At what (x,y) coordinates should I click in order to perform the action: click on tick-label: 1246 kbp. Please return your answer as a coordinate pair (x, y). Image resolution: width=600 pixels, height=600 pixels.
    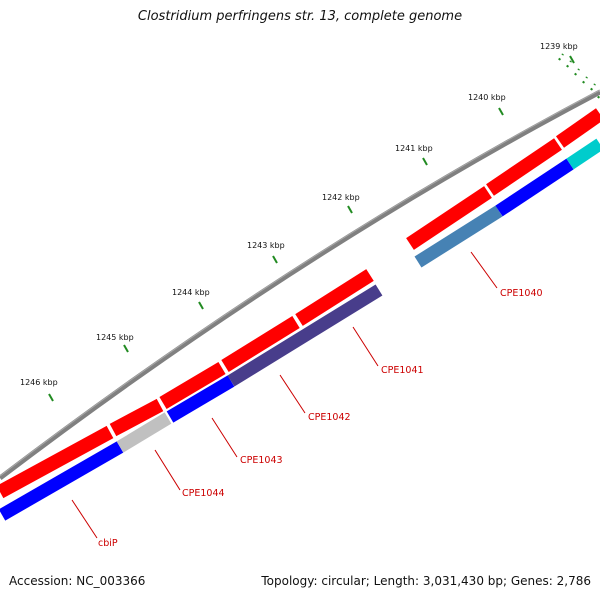
    Looking at the image, I should click on (39, 382).